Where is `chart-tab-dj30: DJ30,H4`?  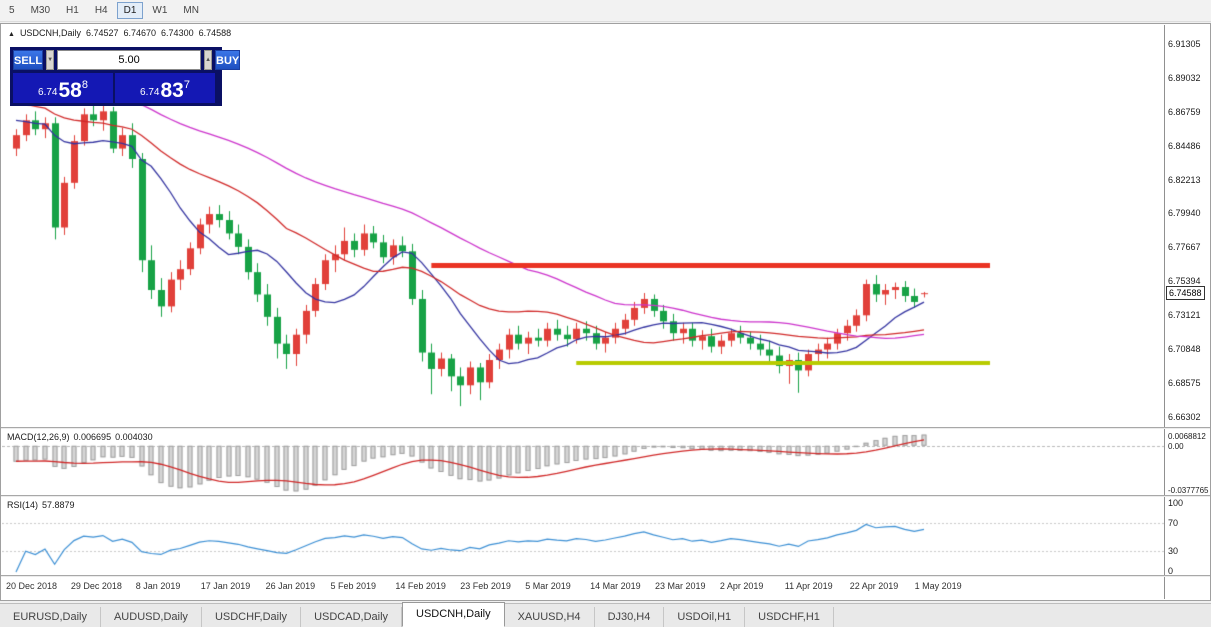
chart-tab-dj30: DJ30,H4 is located at coordinates (629, 617).